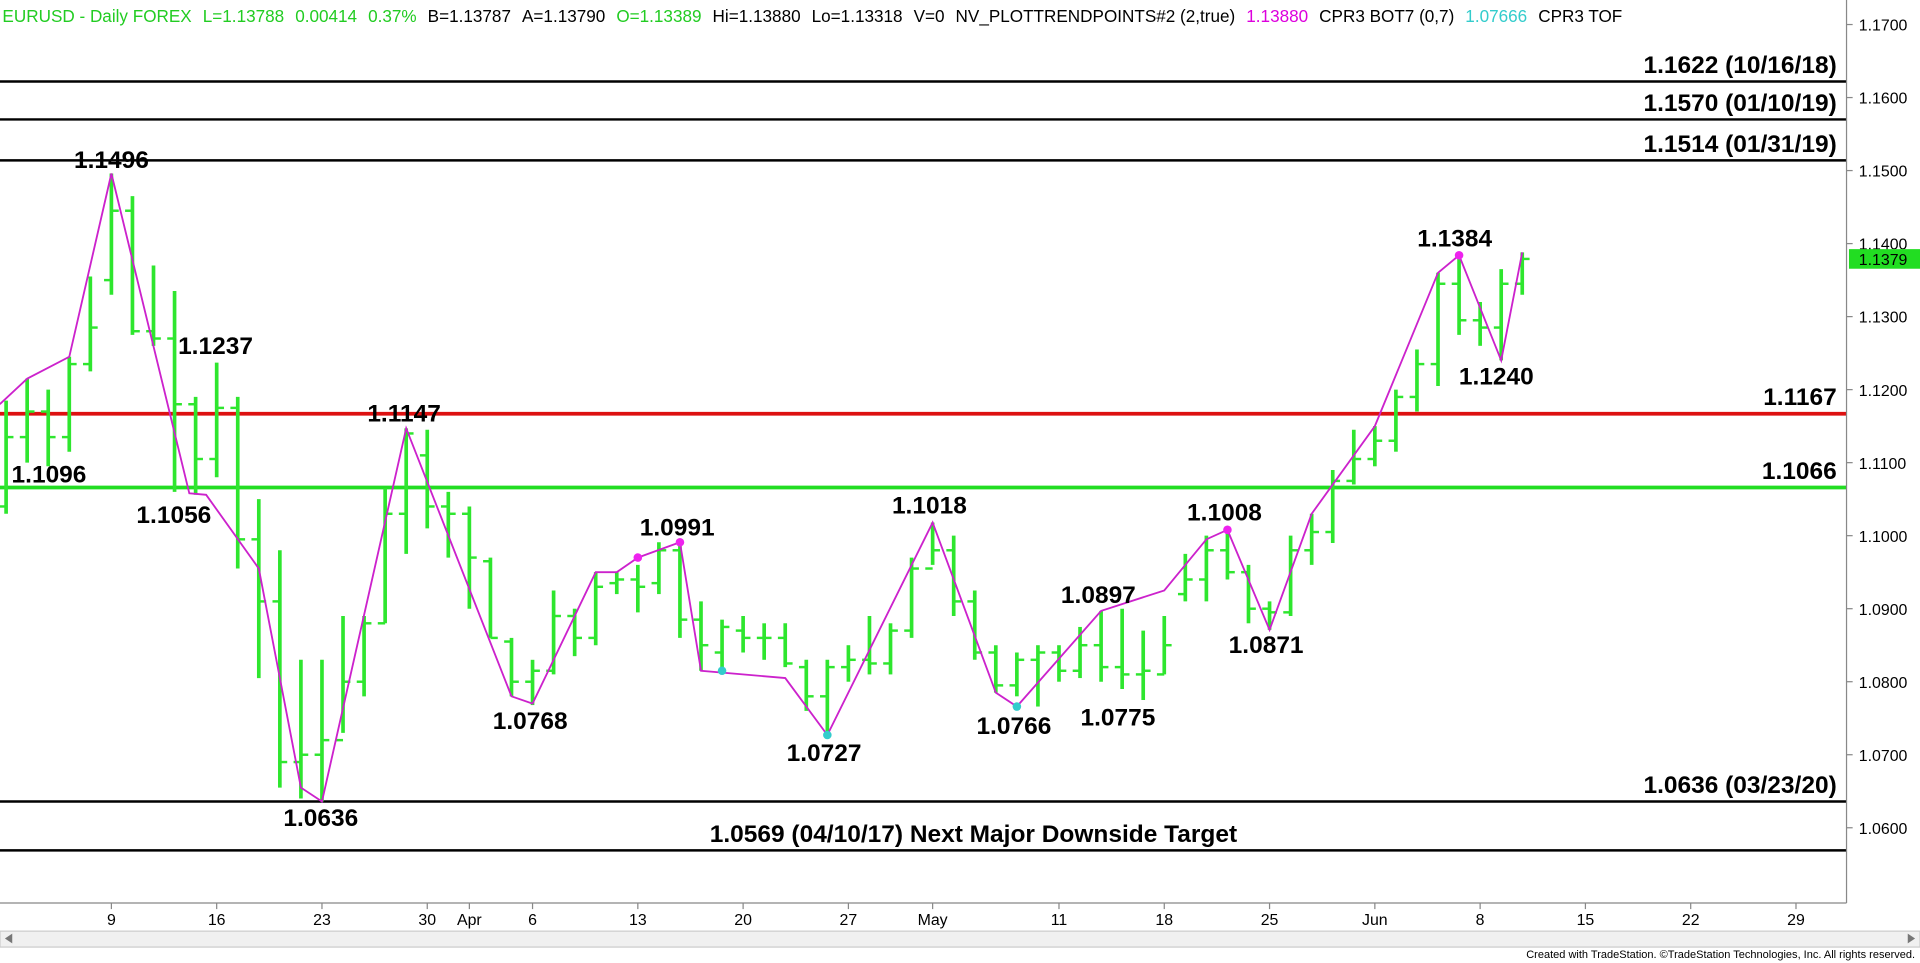 The height and width of the screenshot is (963, 1920). What do you see at coordinates (743, 920) in the screenshot?
I see `x-tick-label: 20` at bounding box center [743, 920].